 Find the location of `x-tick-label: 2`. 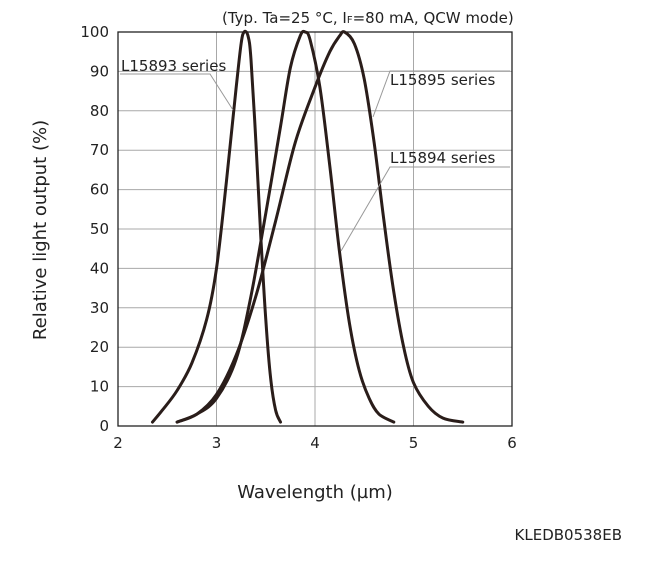

x-tick-label: 2 is located at coordinates (118, 443).